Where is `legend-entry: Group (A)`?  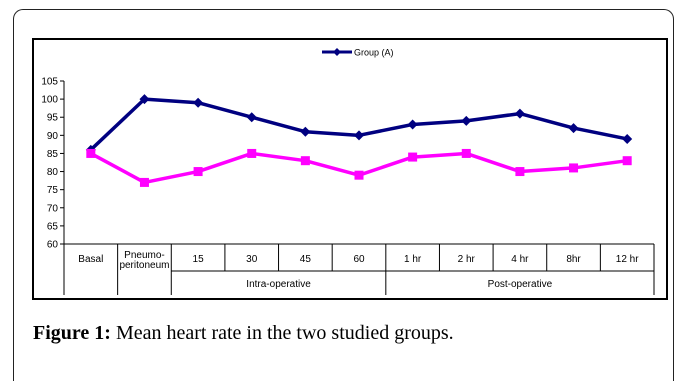 legend-entry: Group (A) is located at coordinates (374, 53).